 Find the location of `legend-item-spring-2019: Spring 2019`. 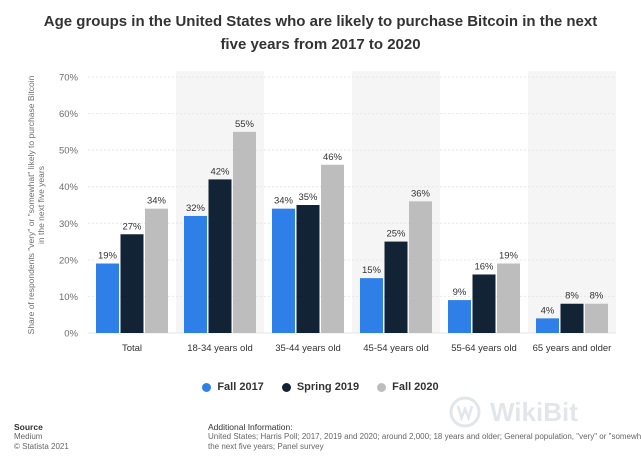

legend-item-spring-2019: Spring 2019 is located at coordinates (320, 387).